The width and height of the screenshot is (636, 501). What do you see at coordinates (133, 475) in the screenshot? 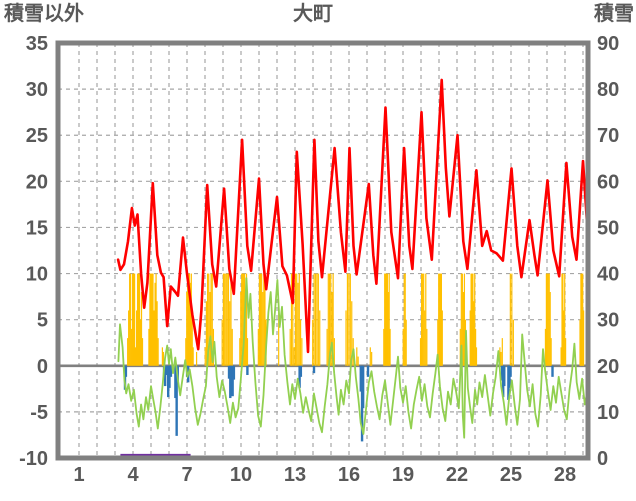
I see `x-axis-tick-label: 4` at bounding box center [133, 475].